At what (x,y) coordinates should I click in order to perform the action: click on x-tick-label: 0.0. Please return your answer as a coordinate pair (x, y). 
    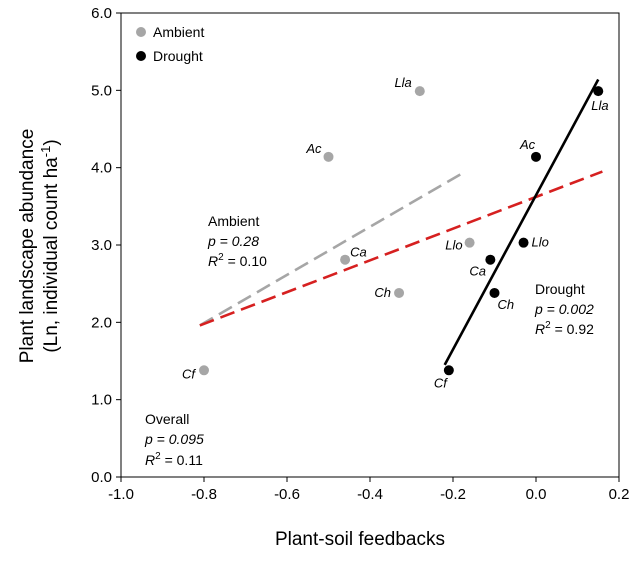
    Looking at the image, I should click on (536, 494).